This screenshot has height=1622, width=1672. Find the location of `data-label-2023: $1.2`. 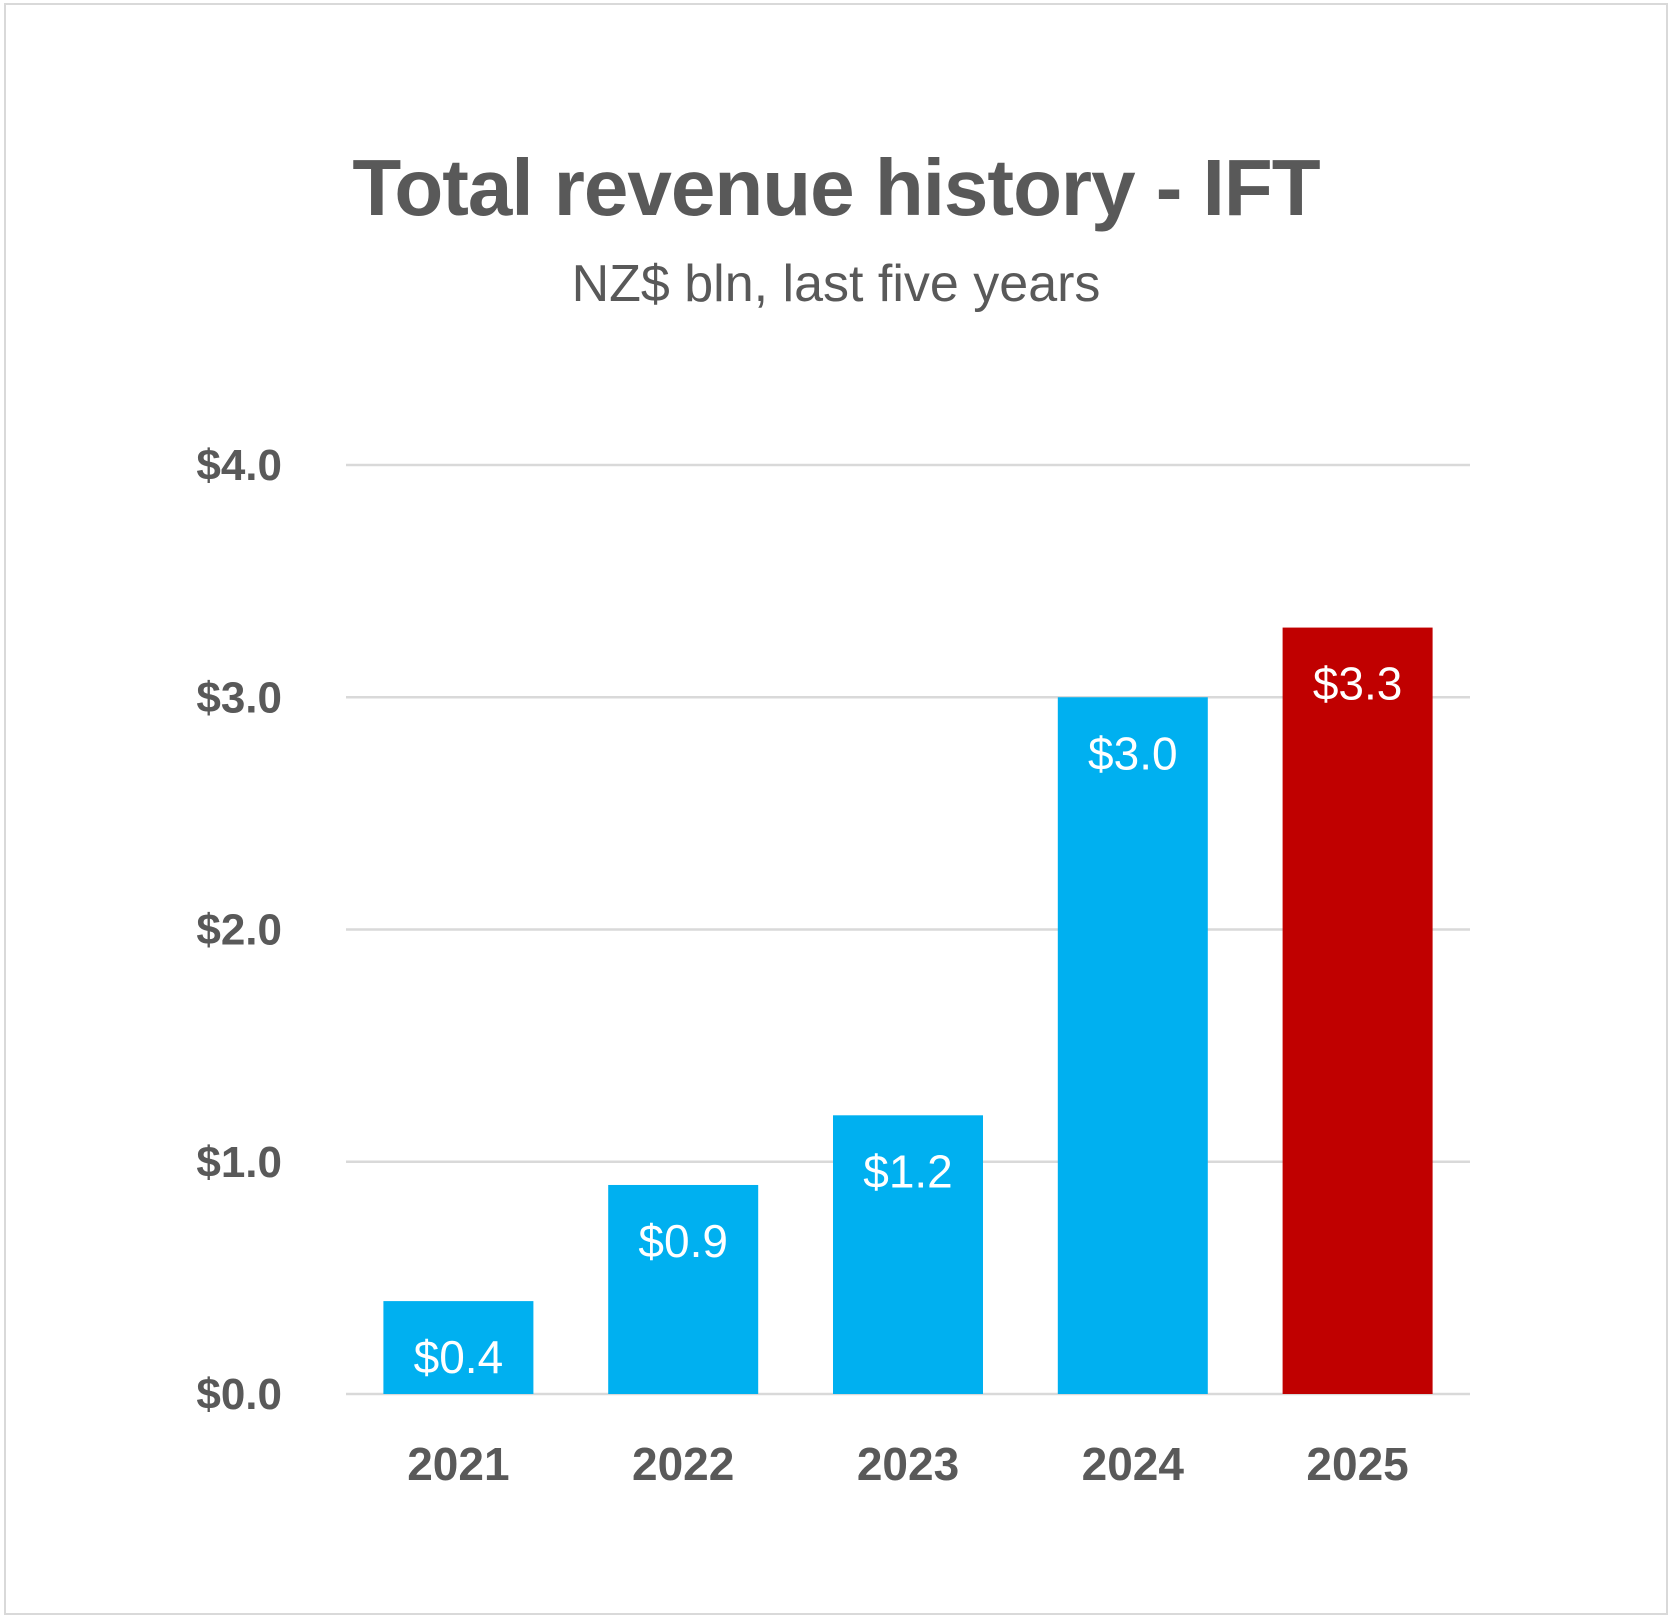

data-label-2023: $1.2 is located at coordinates (908, 1171).